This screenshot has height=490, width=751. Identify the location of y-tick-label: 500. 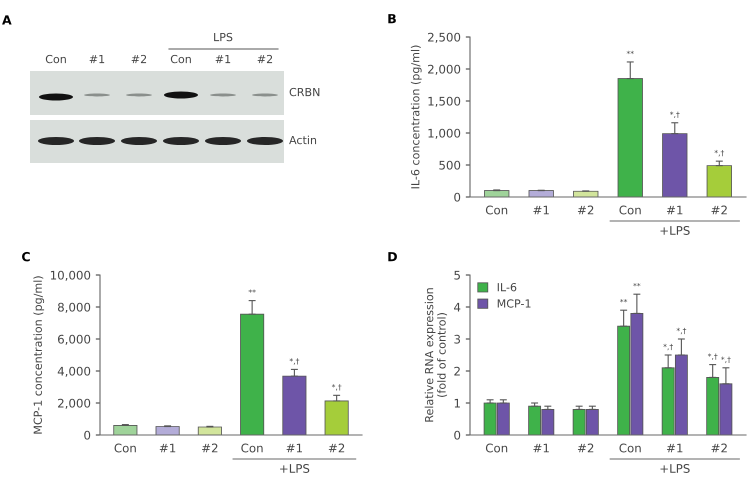
(449, 165).